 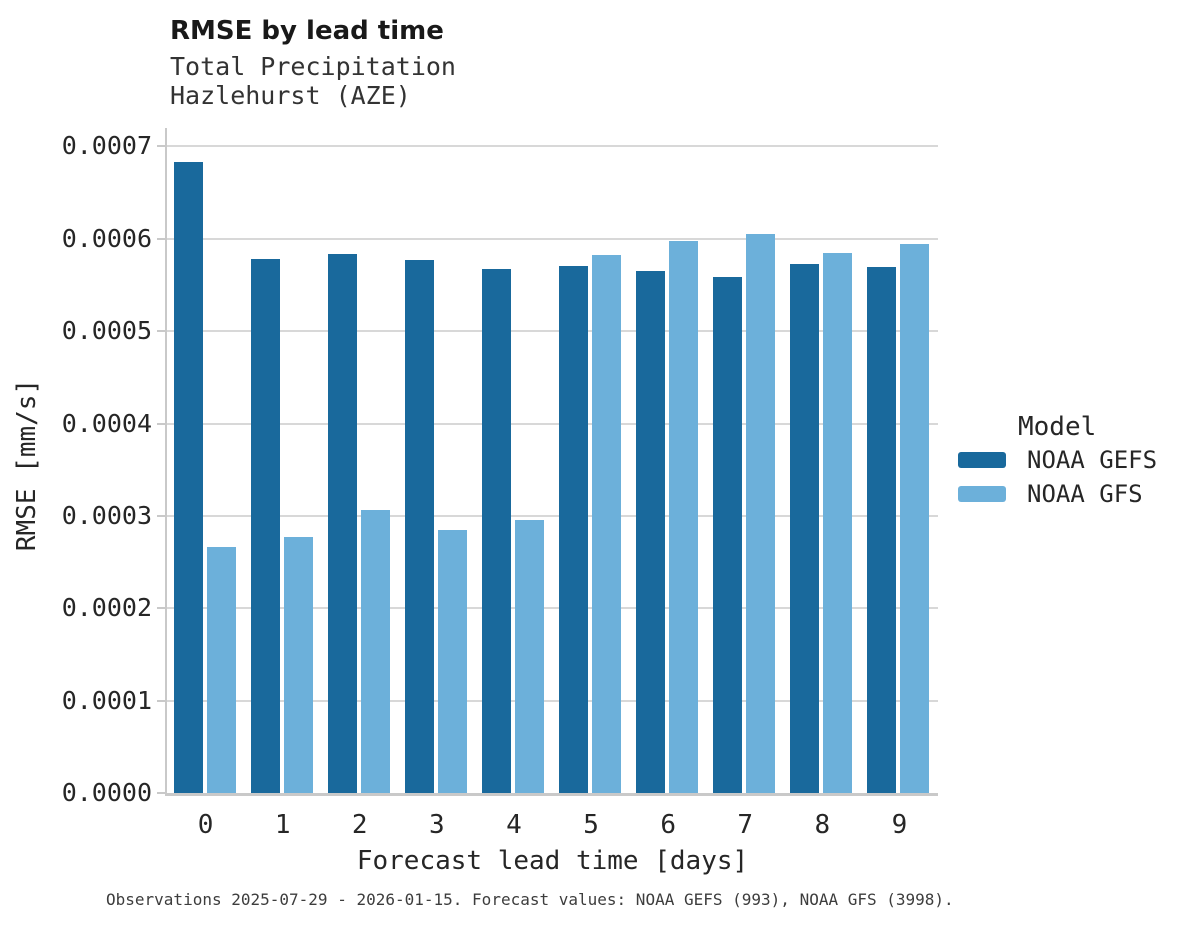 I want to click on bar-noaa-gefs-lead5, so click(x=574, y=529).